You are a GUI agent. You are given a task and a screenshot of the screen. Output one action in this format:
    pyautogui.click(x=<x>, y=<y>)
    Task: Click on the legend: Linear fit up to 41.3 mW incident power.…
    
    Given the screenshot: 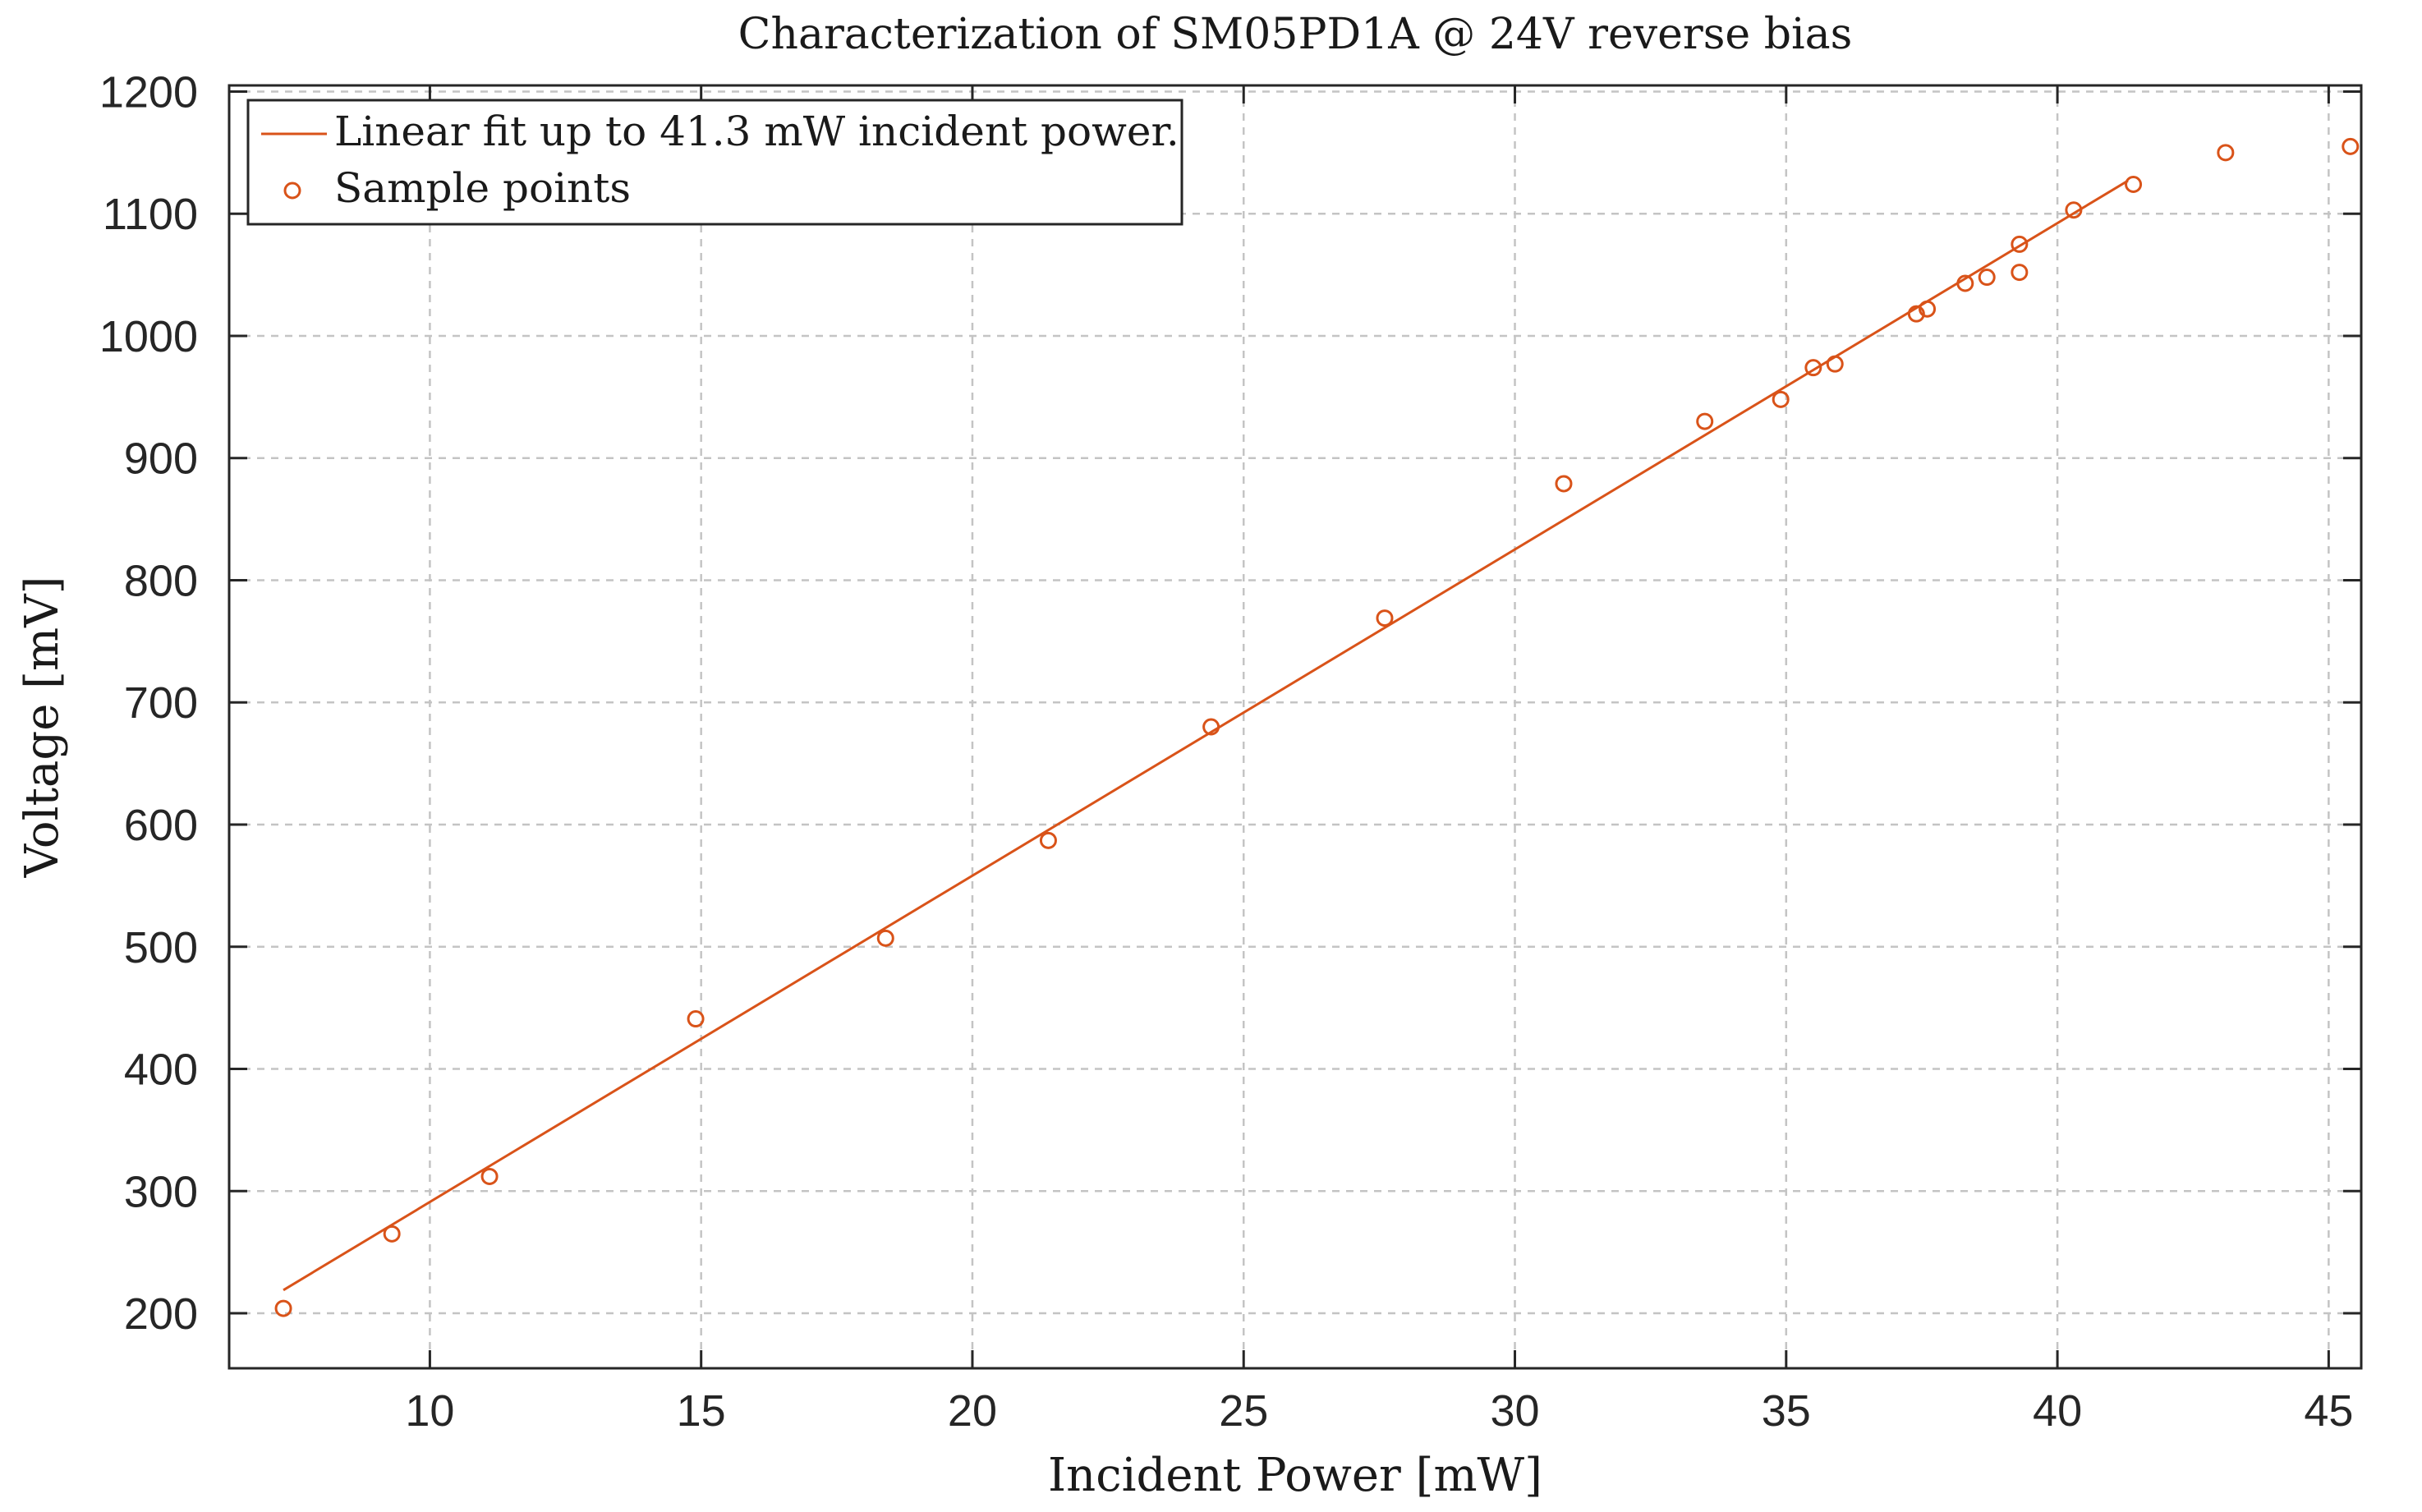 What is the action you would take?
    pyautogui.click(x=714, y=162)
    